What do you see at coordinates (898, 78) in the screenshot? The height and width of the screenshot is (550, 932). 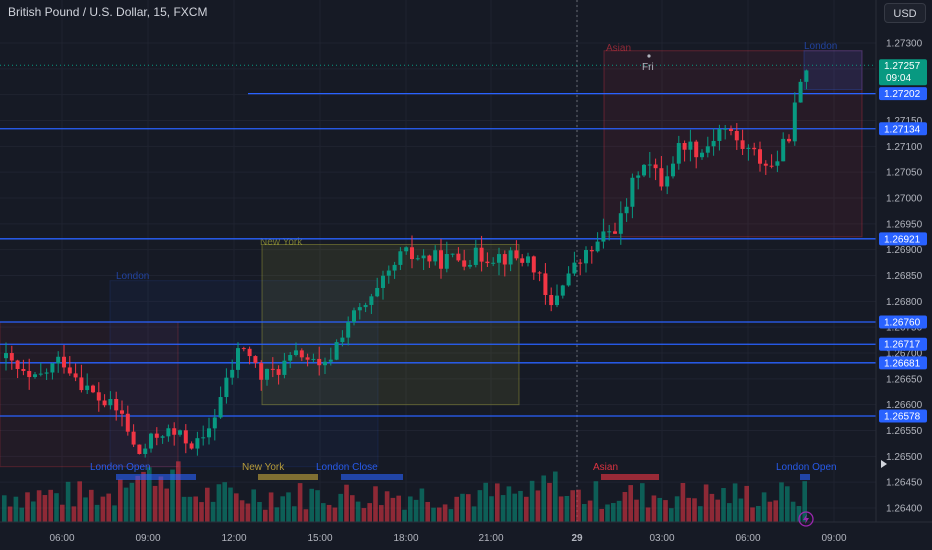 I see `countdown-timer: 09:04` at bounding box center [898, 78].